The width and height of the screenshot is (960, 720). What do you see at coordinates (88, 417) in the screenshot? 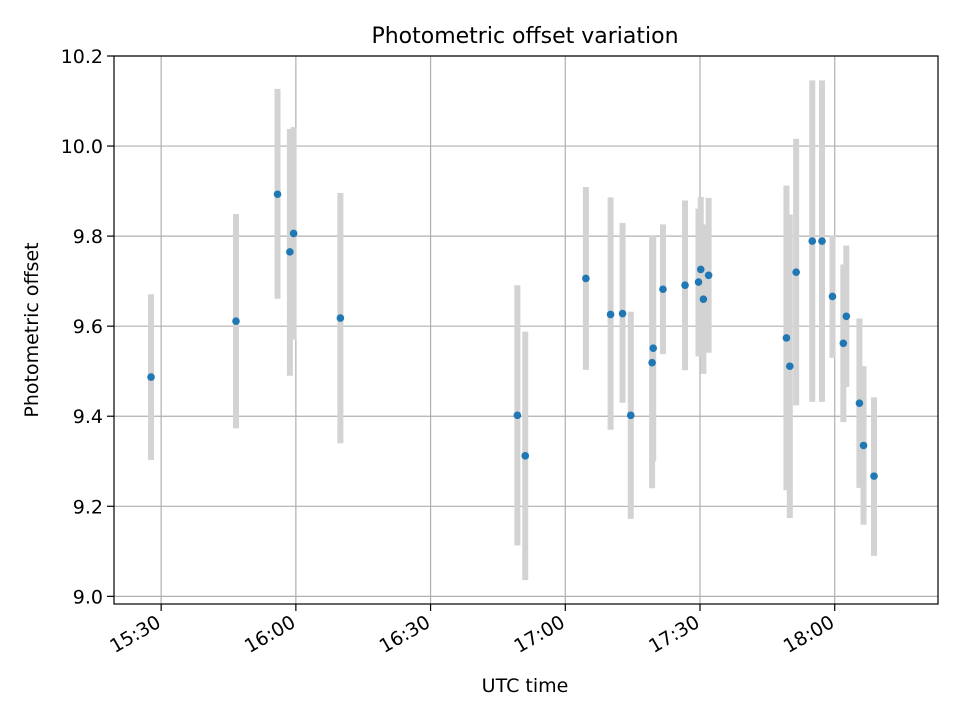
I see `y-tick-label: 9.4` at bounding box center [88, 417].